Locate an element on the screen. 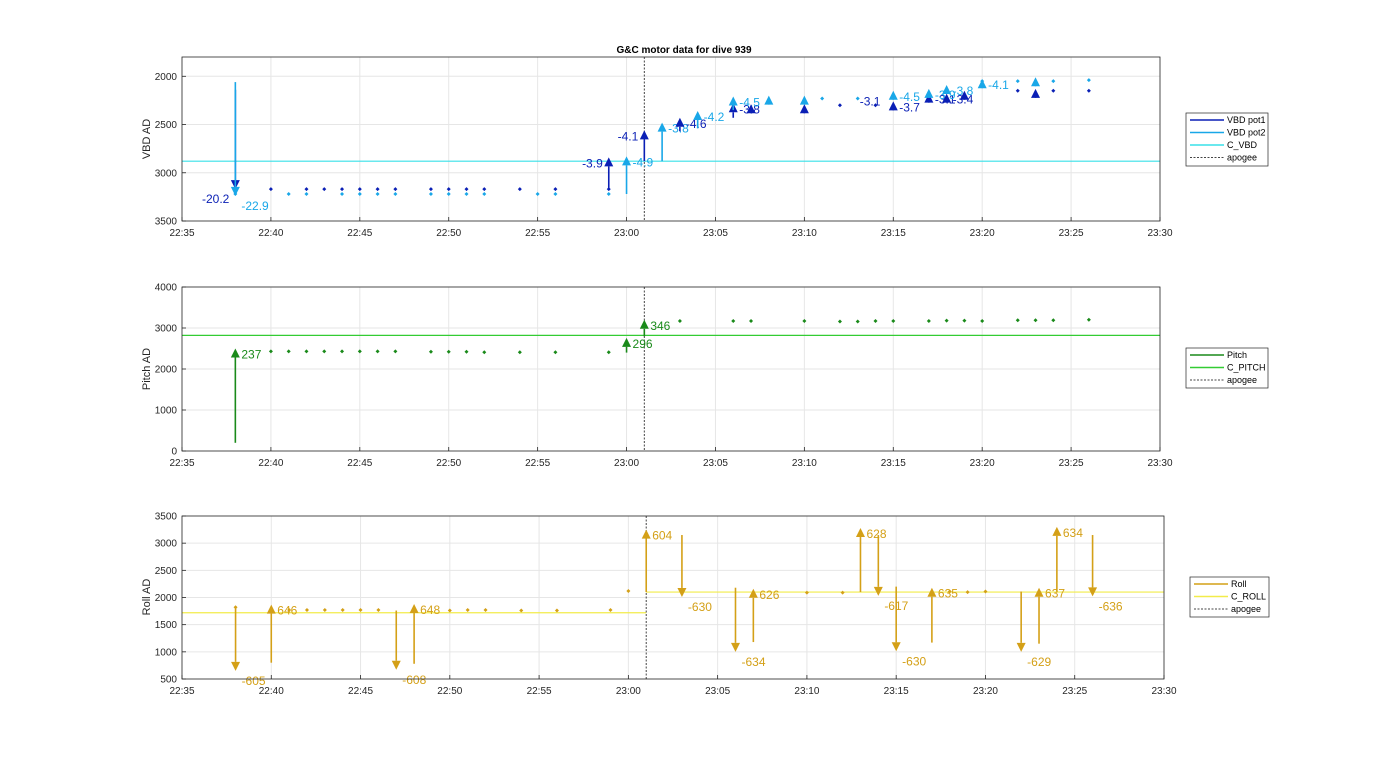 The image size is (1400, 764). x-tick-label: 23:15 is located at coordinates (893, 463).